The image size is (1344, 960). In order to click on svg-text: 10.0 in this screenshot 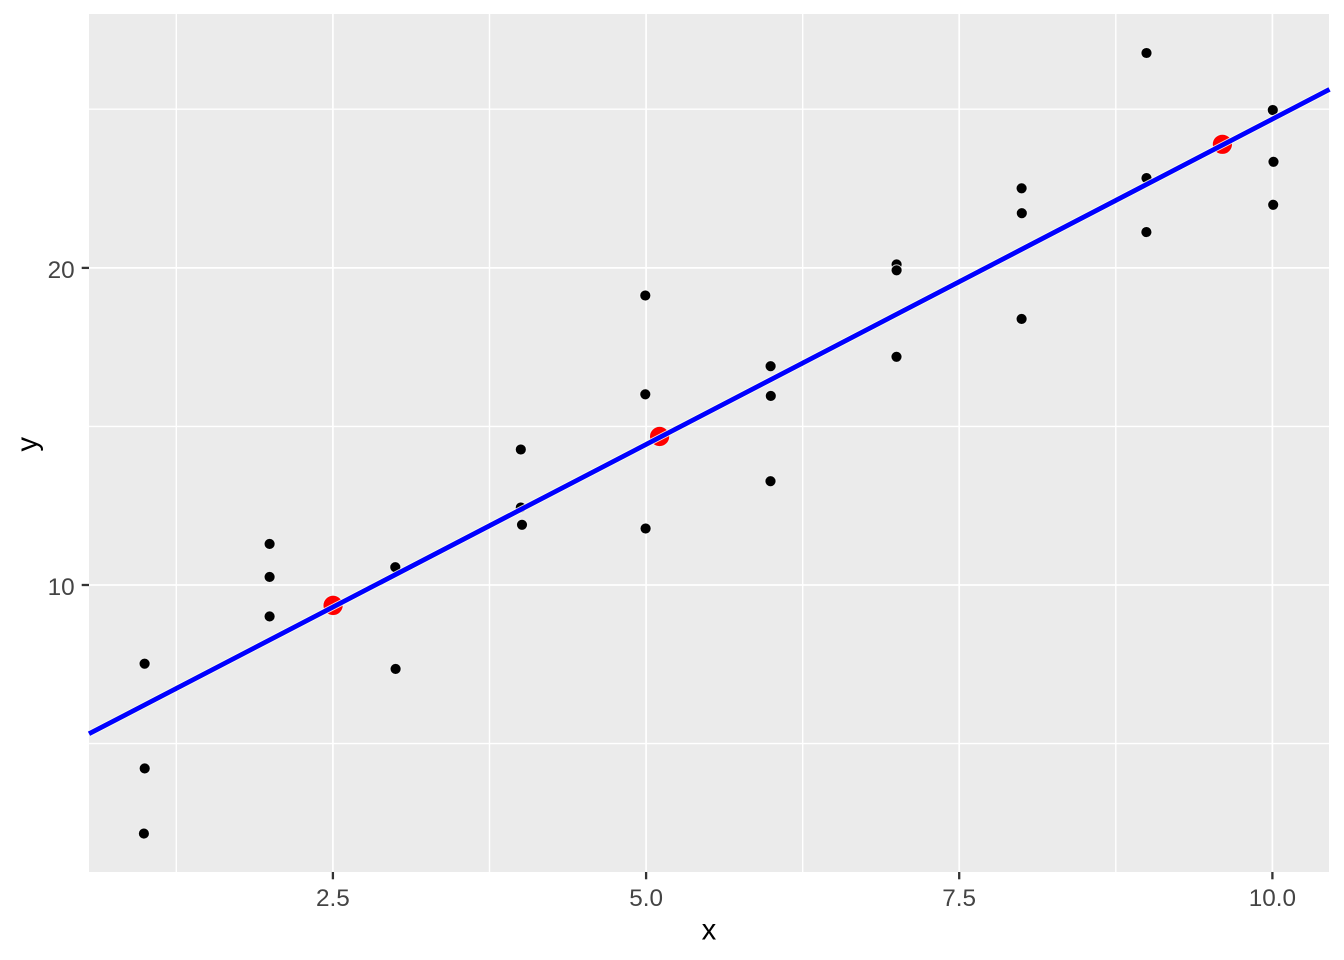, I will do `click(1272, 898)`.